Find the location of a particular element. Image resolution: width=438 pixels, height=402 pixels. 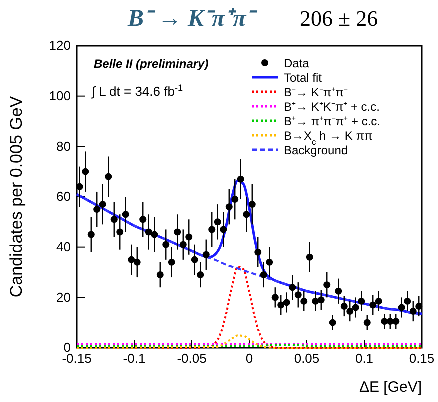

annotation: ∫ L dt = 34.6 fb$^{-1}$ is located at coordinates (137, 91).